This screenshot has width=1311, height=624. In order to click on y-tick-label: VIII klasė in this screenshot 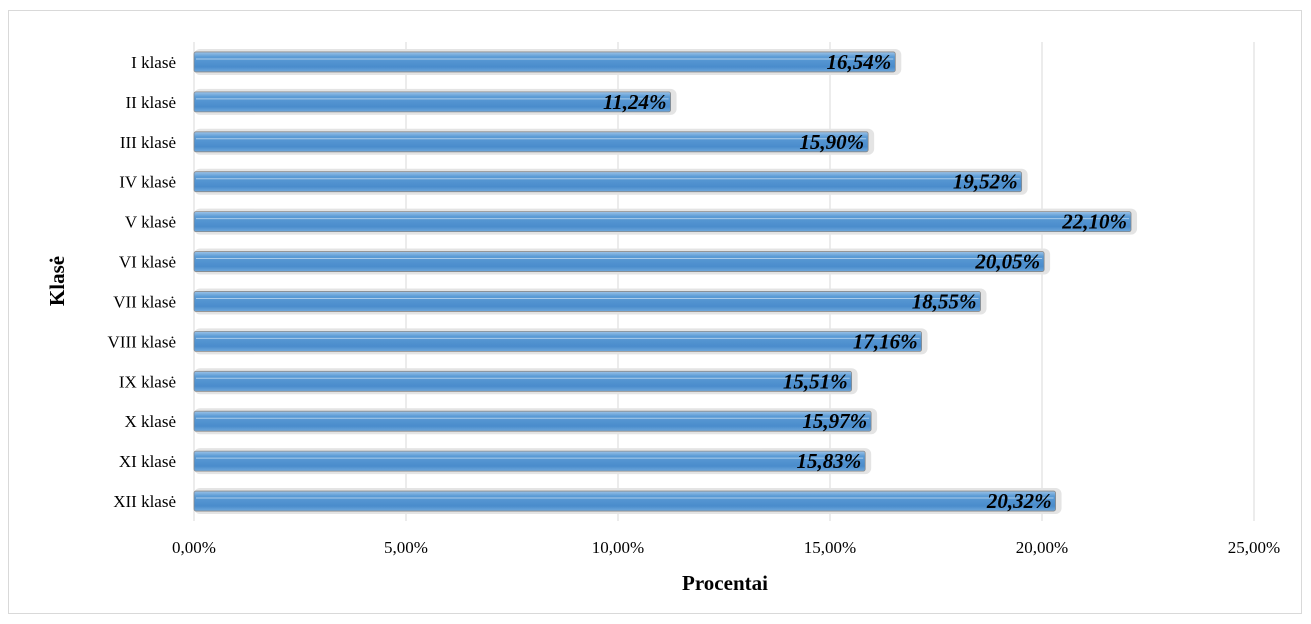, I will do `click(142, 341)`.